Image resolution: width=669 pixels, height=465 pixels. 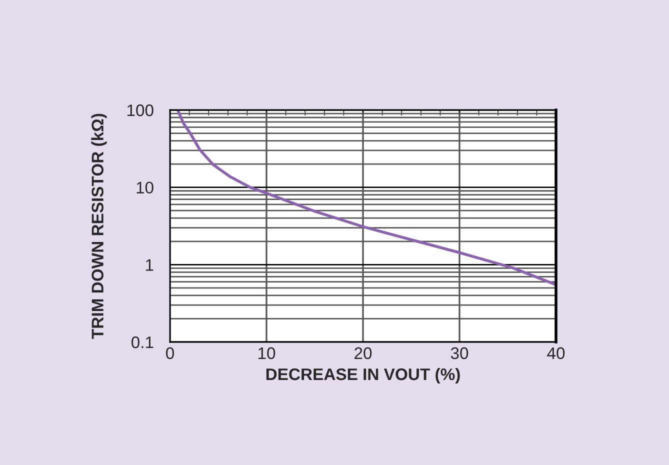 I want to click on y-axis-title: TRIM DOWN RESISTOR (kΩ), so click(x=99, y=226).